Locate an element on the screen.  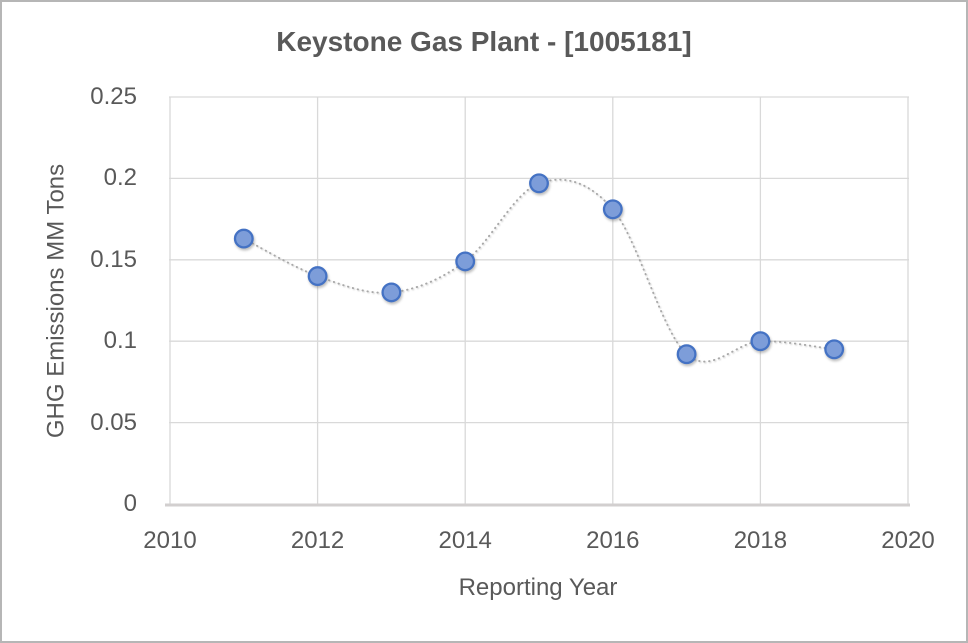
x-tick-label: 2018 is located at coordinates (760, 540).